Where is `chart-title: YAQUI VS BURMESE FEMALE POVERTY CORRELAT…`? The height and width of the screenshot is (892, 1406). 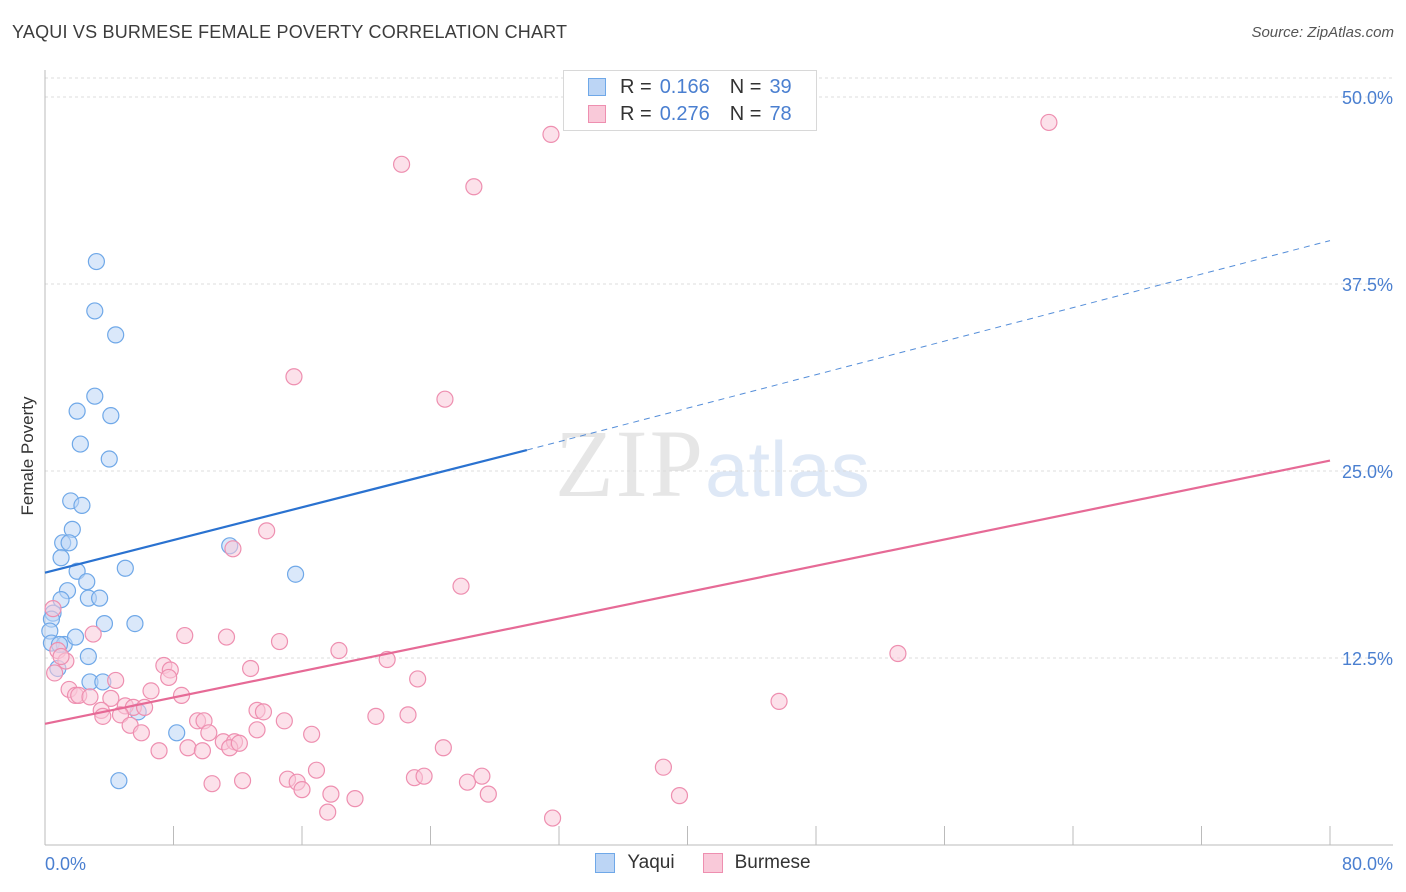 chart-title: YAQUI VS BURMESE FEMALE POVERTY CORRELAT… is located at coordinates (290, 32).